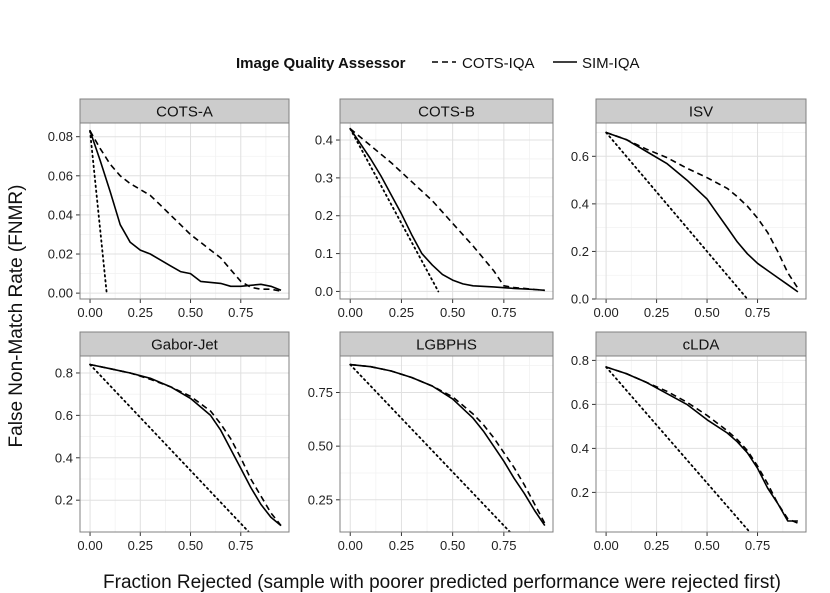  Describe the element at coordinates (320, 499) in the screenshot. I see `y-tick-label: 0.25` at that location.